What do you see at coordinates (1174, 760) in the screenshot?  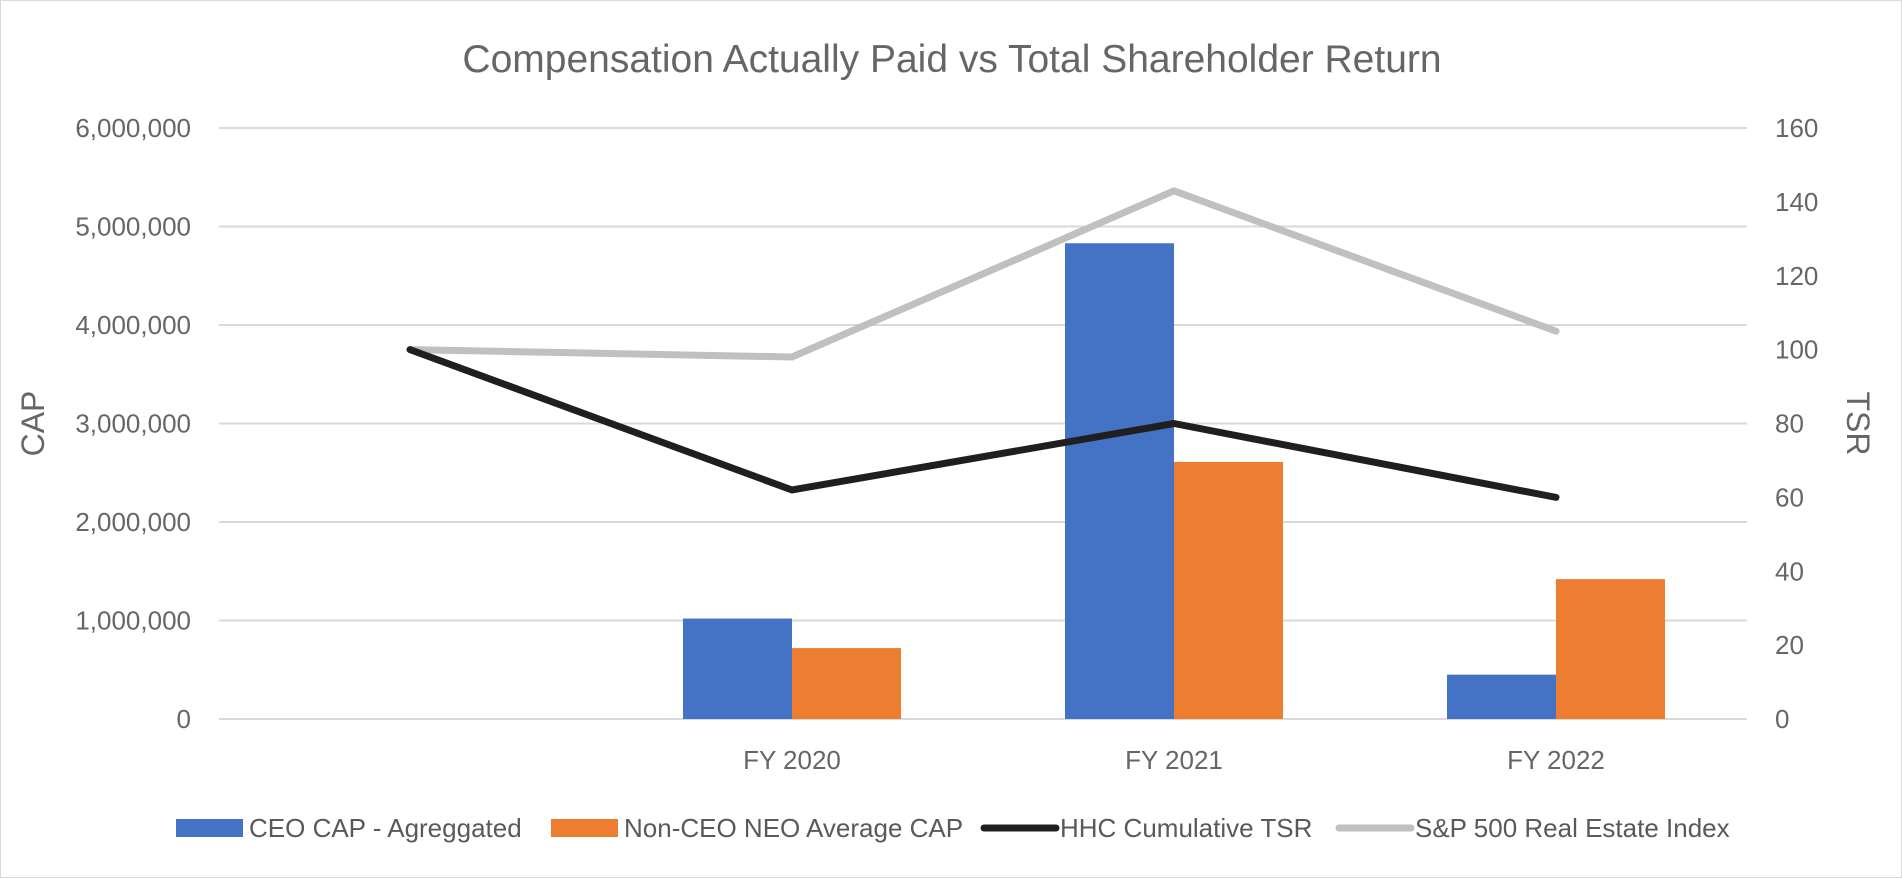 I see `x-tick-label: FY 2021` at bounding box center [1174, 760].